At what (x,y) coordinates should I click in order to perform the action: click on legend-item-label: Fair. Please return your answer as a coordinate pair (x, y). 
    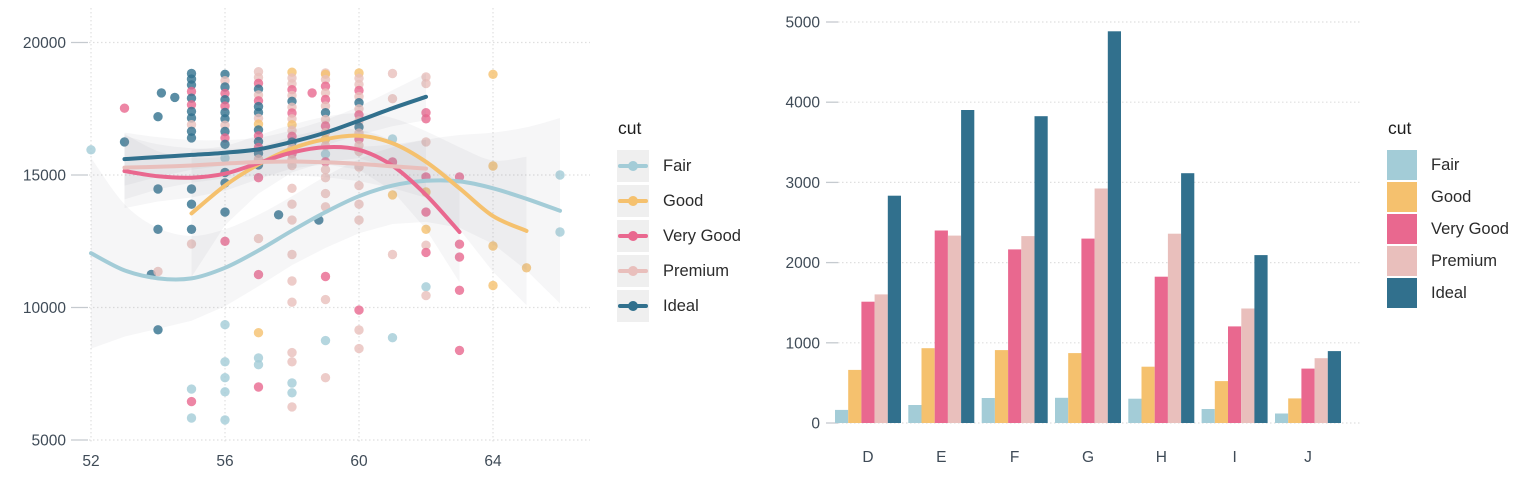
    Looking at the image, I should click on (677, 165).